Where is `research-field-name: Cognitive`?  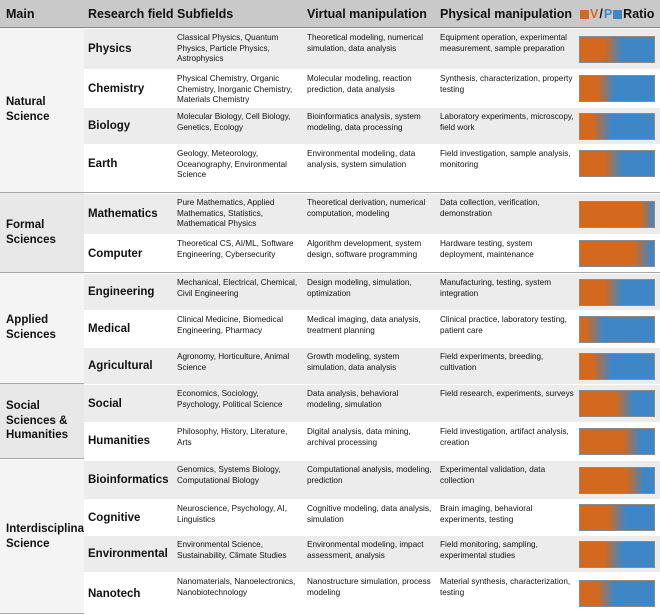 research-field-name: Cognitive is located at coordinates (114, 517).